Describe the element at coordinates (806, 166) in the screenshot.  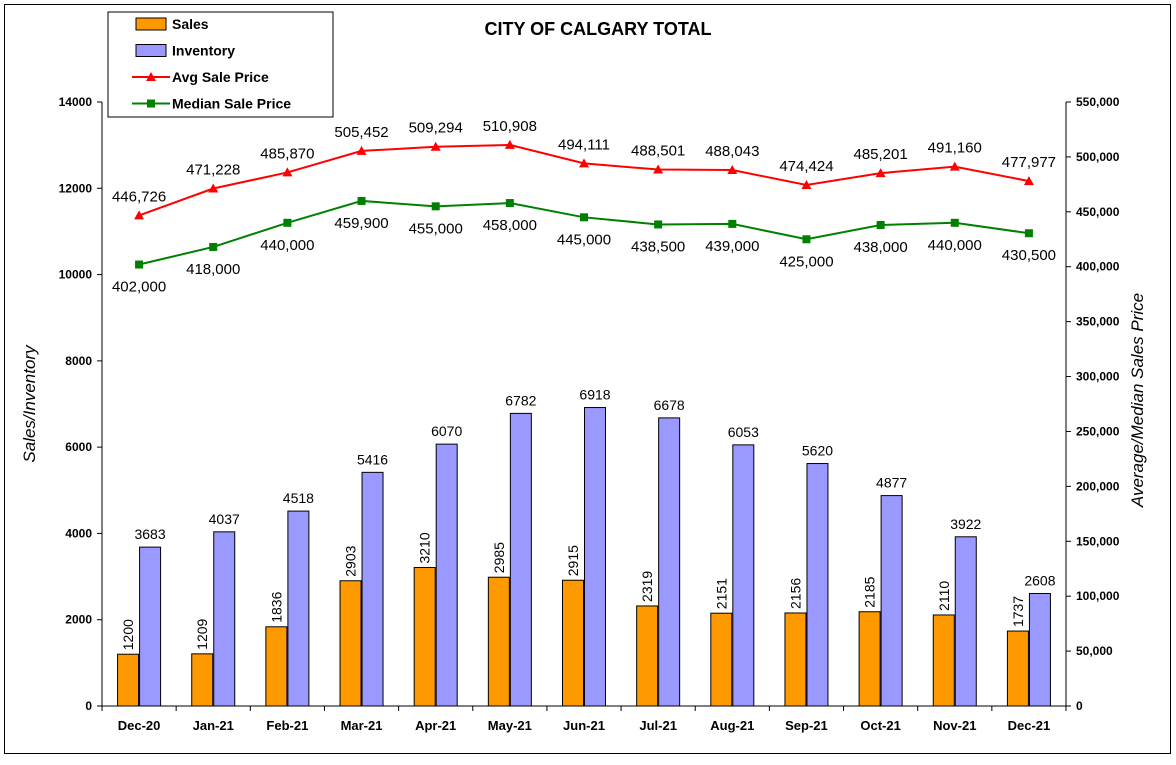
I see `data-label-avg-price: 474,424` at that location.